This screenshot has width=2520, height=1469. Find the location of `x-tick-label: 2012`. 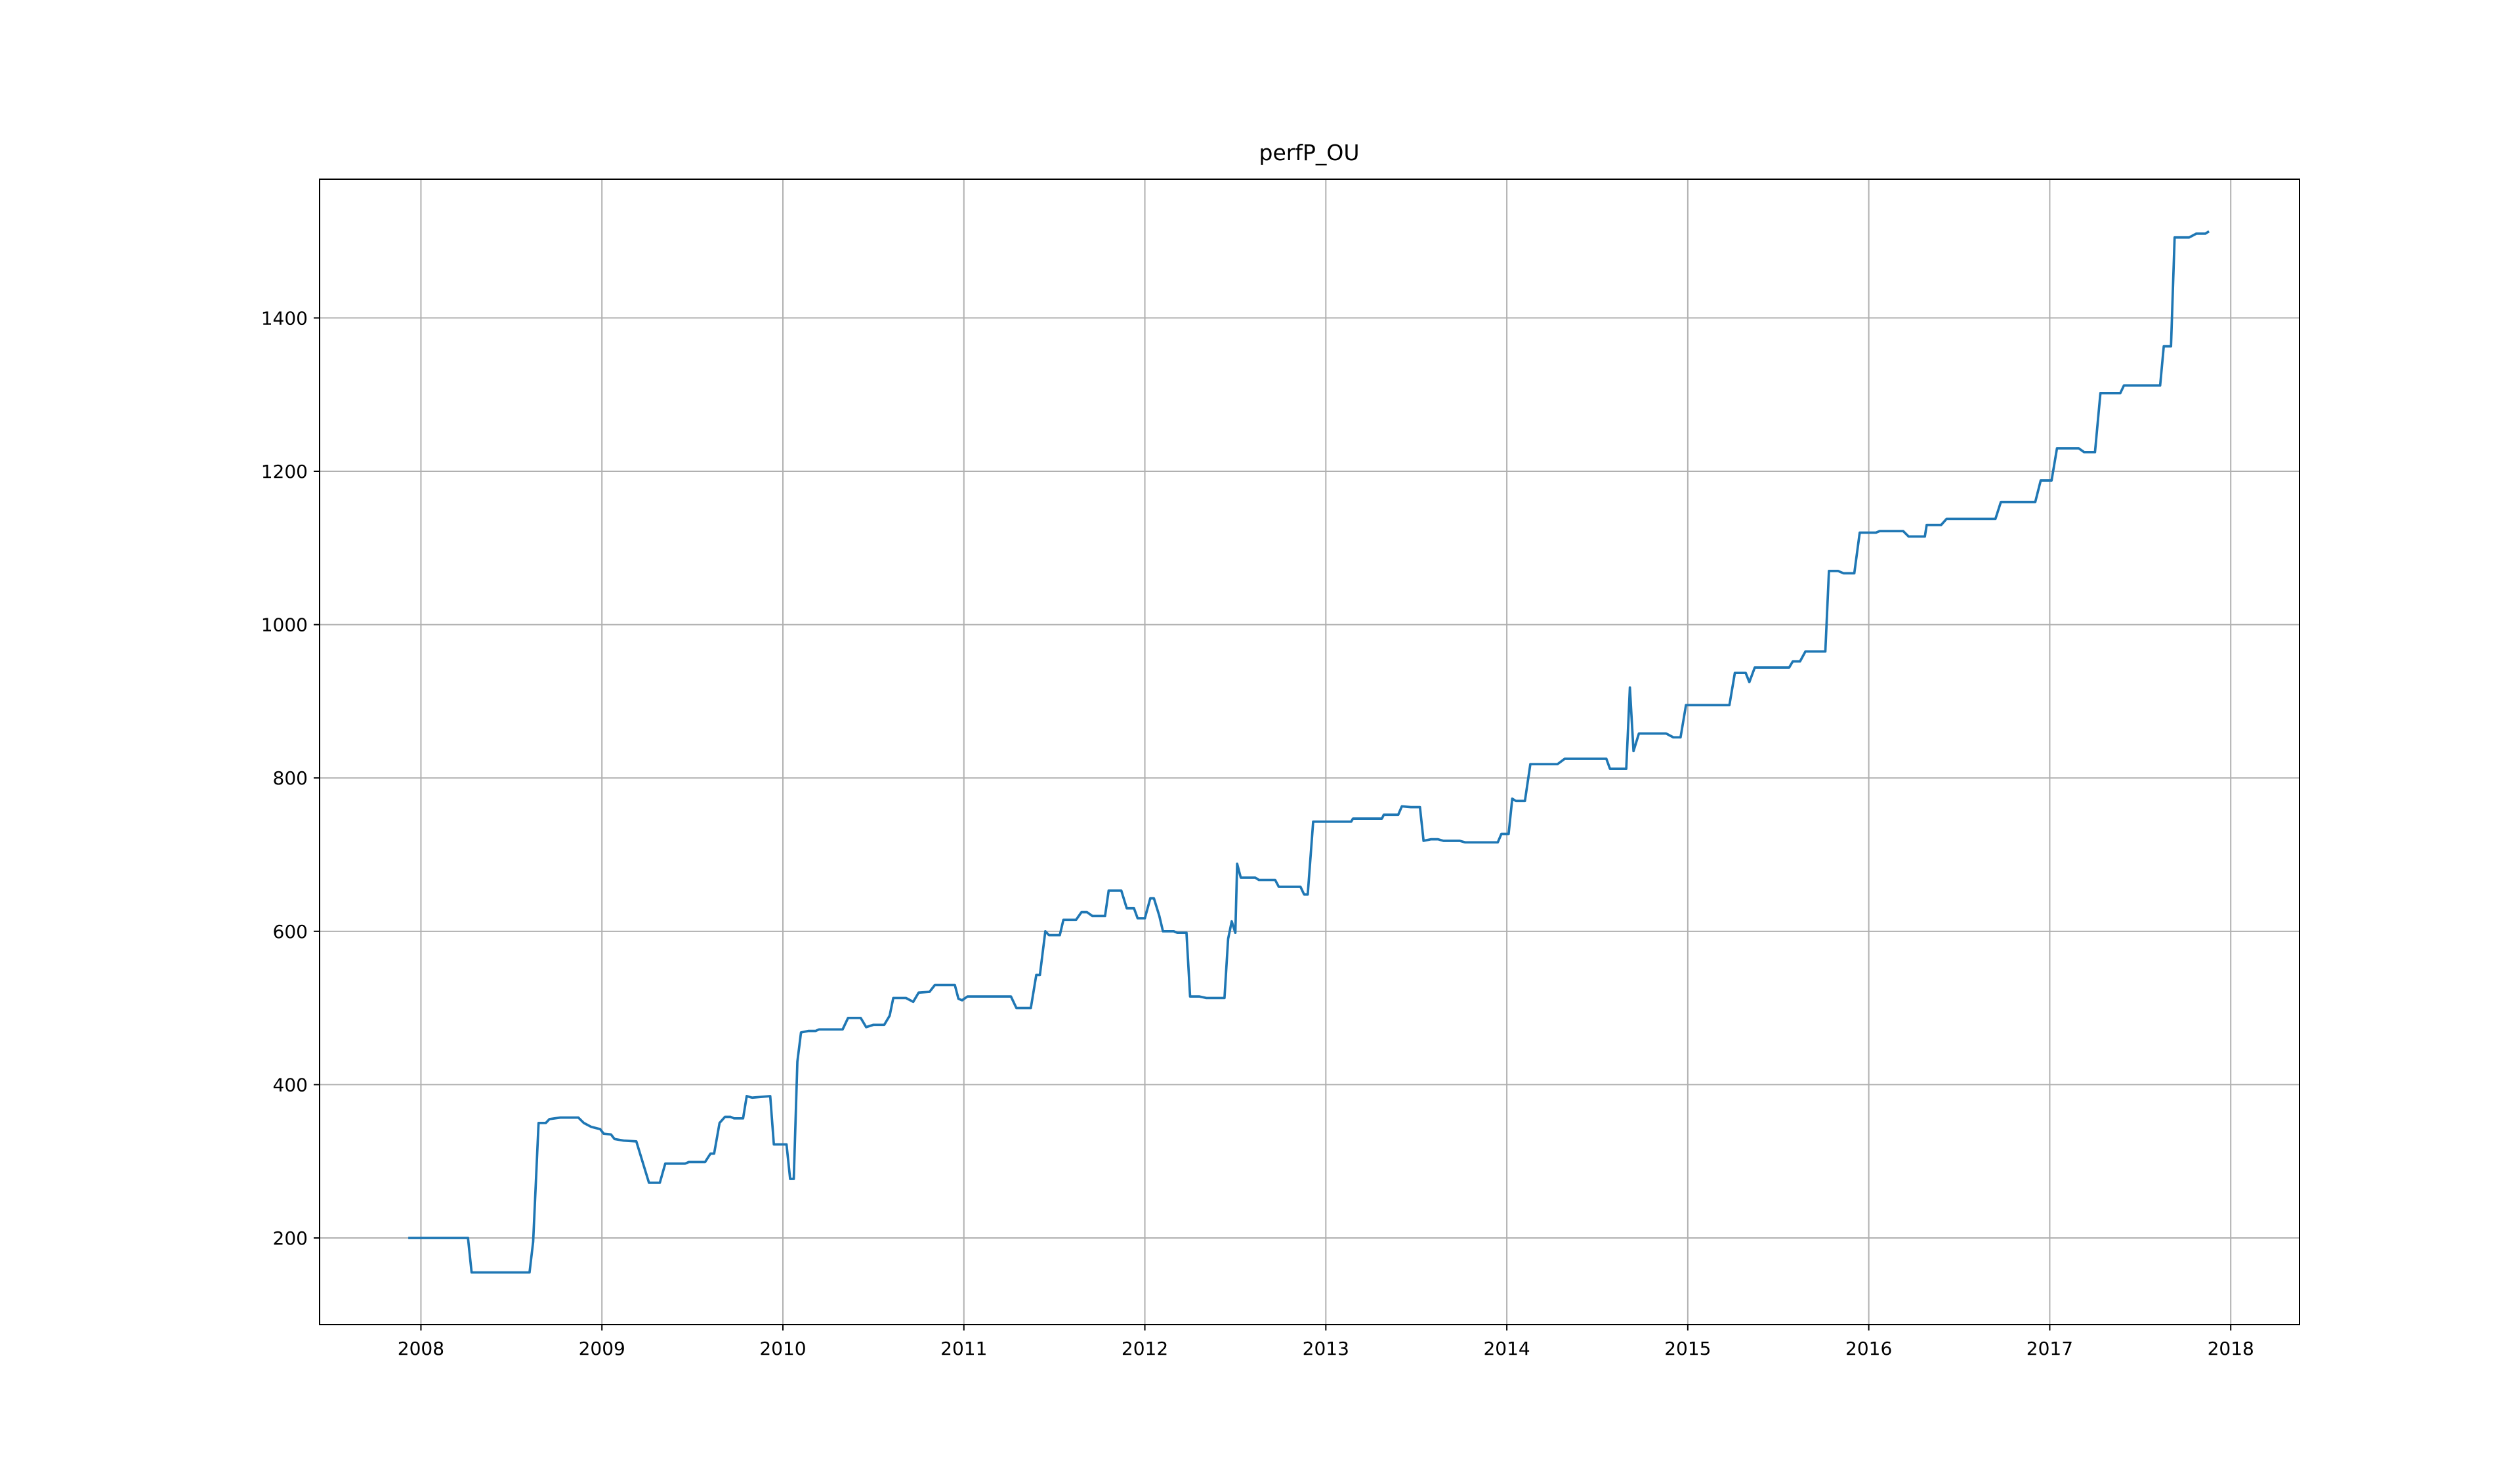

x-tick-label: 2012 is located at coordinates (1145, 1348).